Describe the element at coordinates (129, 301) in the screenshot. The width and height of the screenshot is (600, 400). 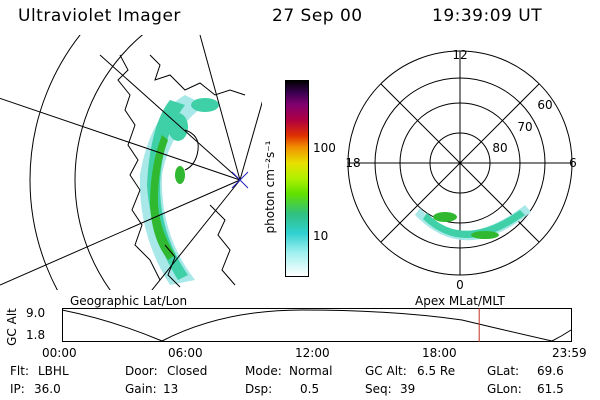
I see `geographic-caption: Geographic Lat/Lon` at that location.